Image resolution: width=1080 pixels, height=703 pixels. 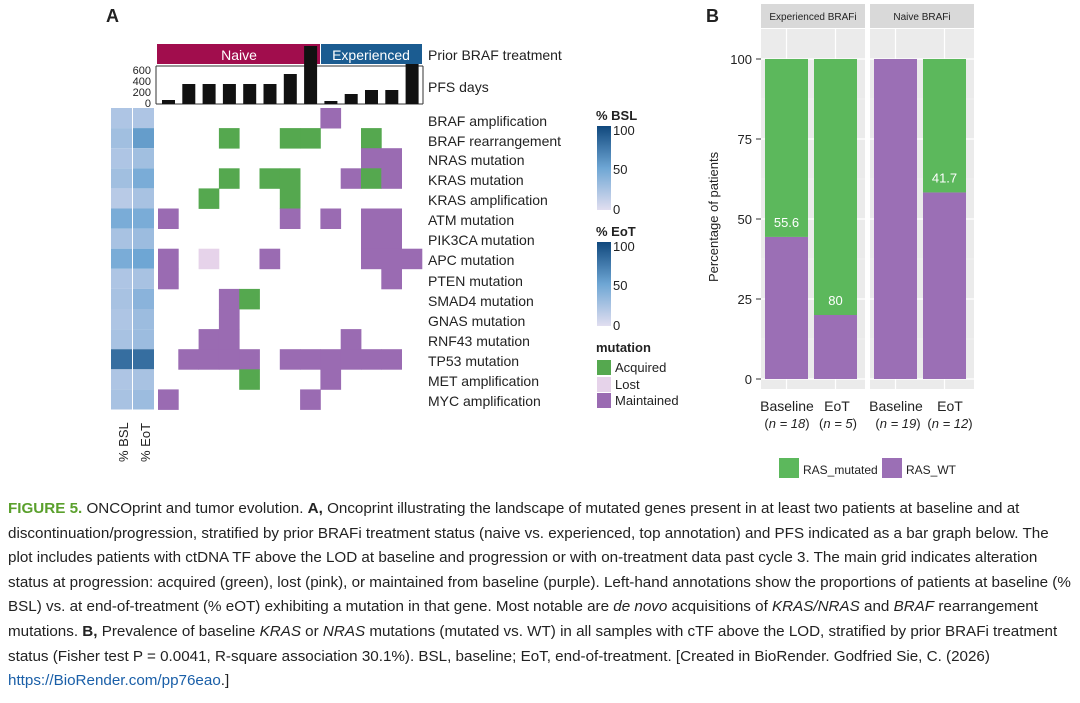 What do you see at coordinates (837, 406) in the screenshot?
I see `x-label-eot-exp: EoT` at bounding box center [837, 406].